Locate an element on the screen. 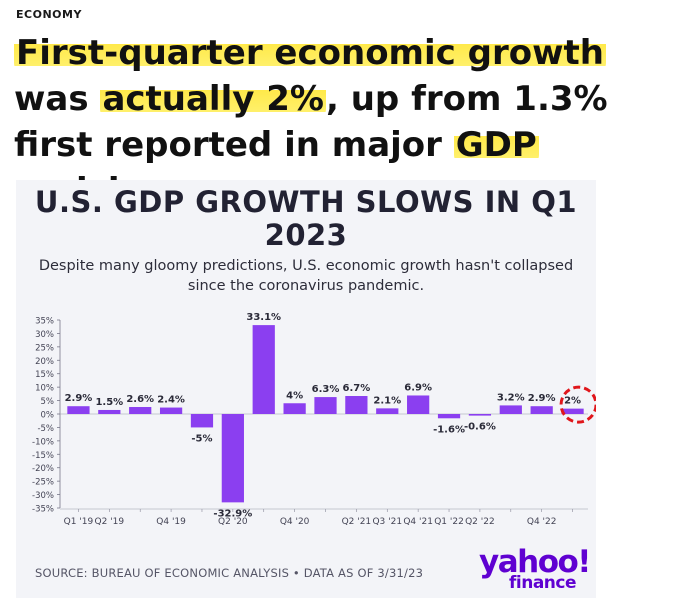  data-label: -5% is located at coordinates (201, 438).